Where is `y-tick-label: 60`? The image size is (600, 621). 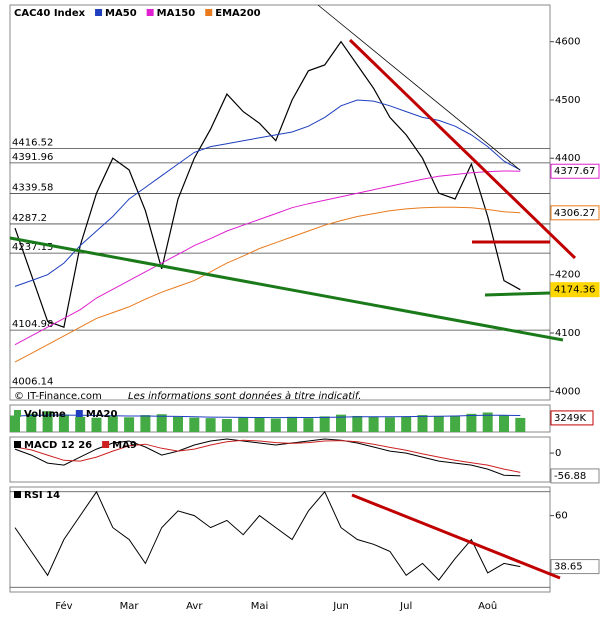 y-tick-label: 60 is located at coordinates (561, 516).